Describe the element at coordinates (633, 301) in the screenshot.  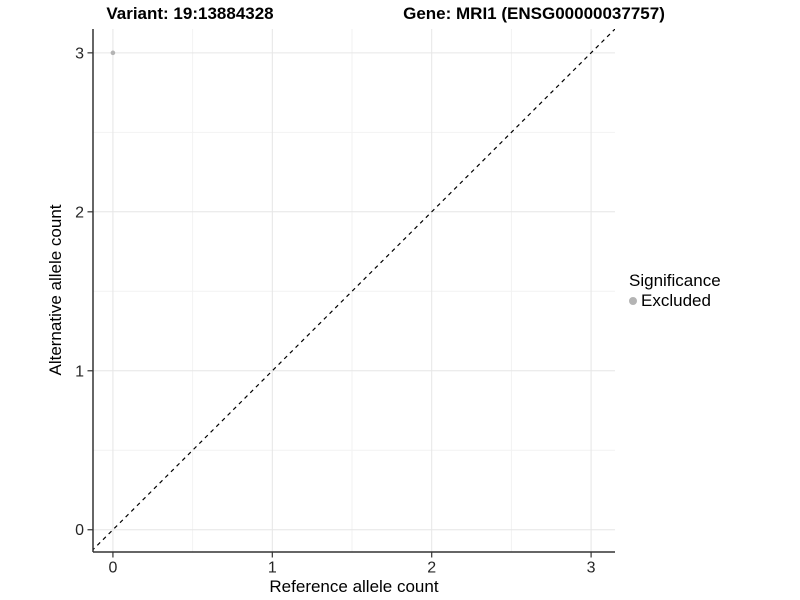
I see `legend-key-dot-icon` at that location.